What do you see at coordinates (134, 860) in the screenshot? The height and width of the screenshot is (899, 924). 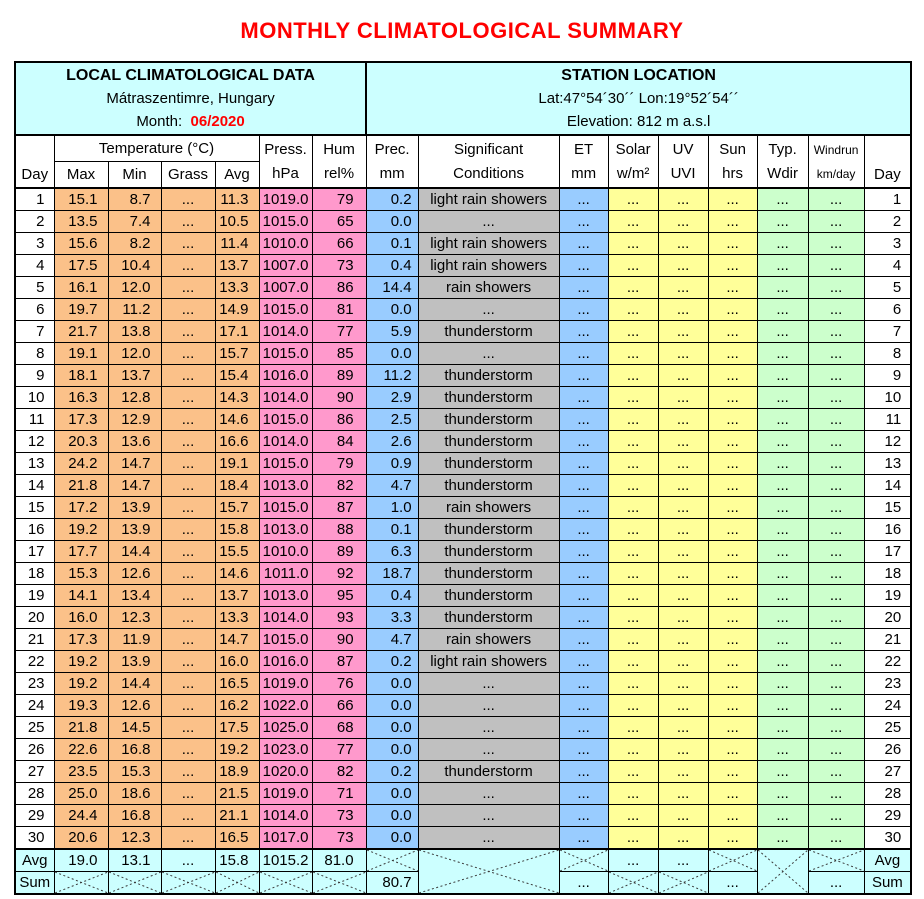 I see `avg-temp-min: 13.1` at bounding box center [134, 860].